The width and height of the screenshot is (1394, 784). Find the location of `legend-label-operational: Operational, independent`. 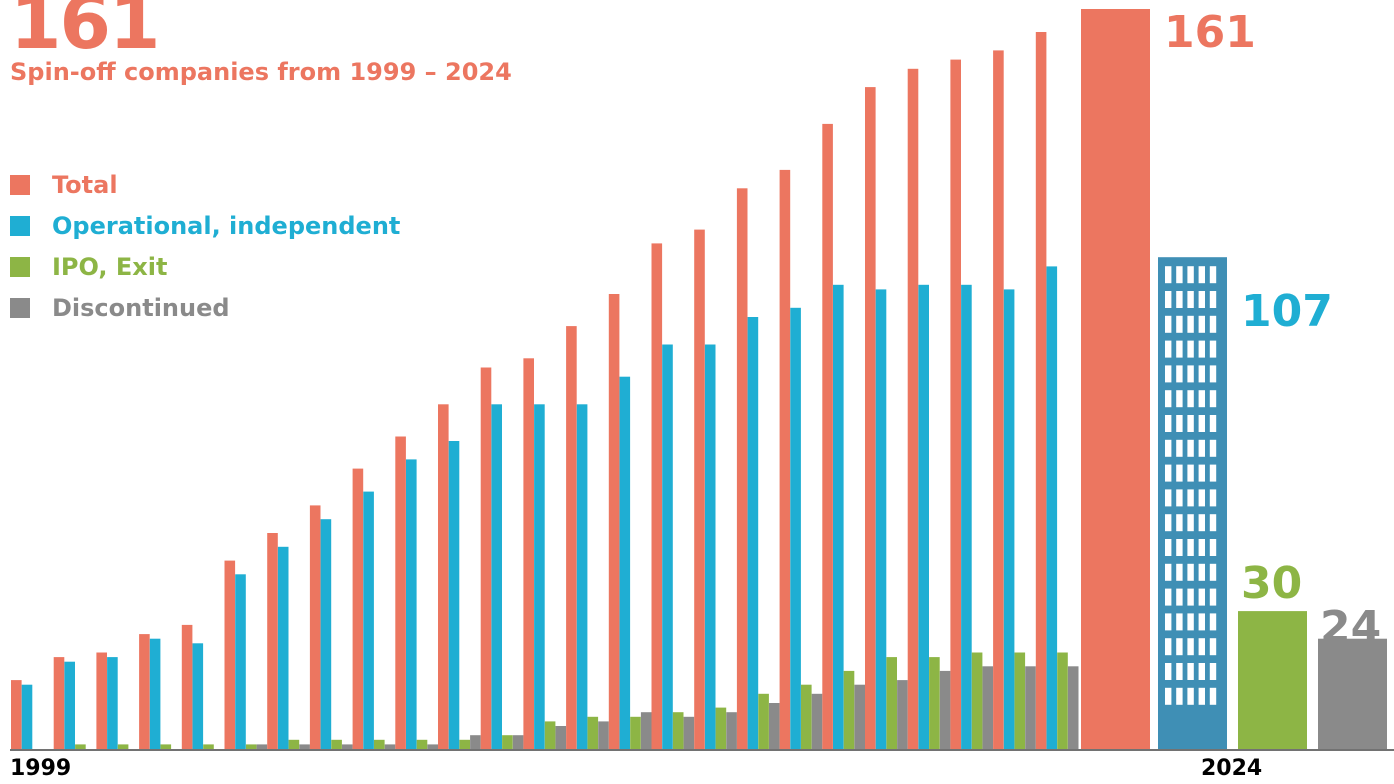

legend-label-operational: Operational, independent is located at coordinates (226, 225).